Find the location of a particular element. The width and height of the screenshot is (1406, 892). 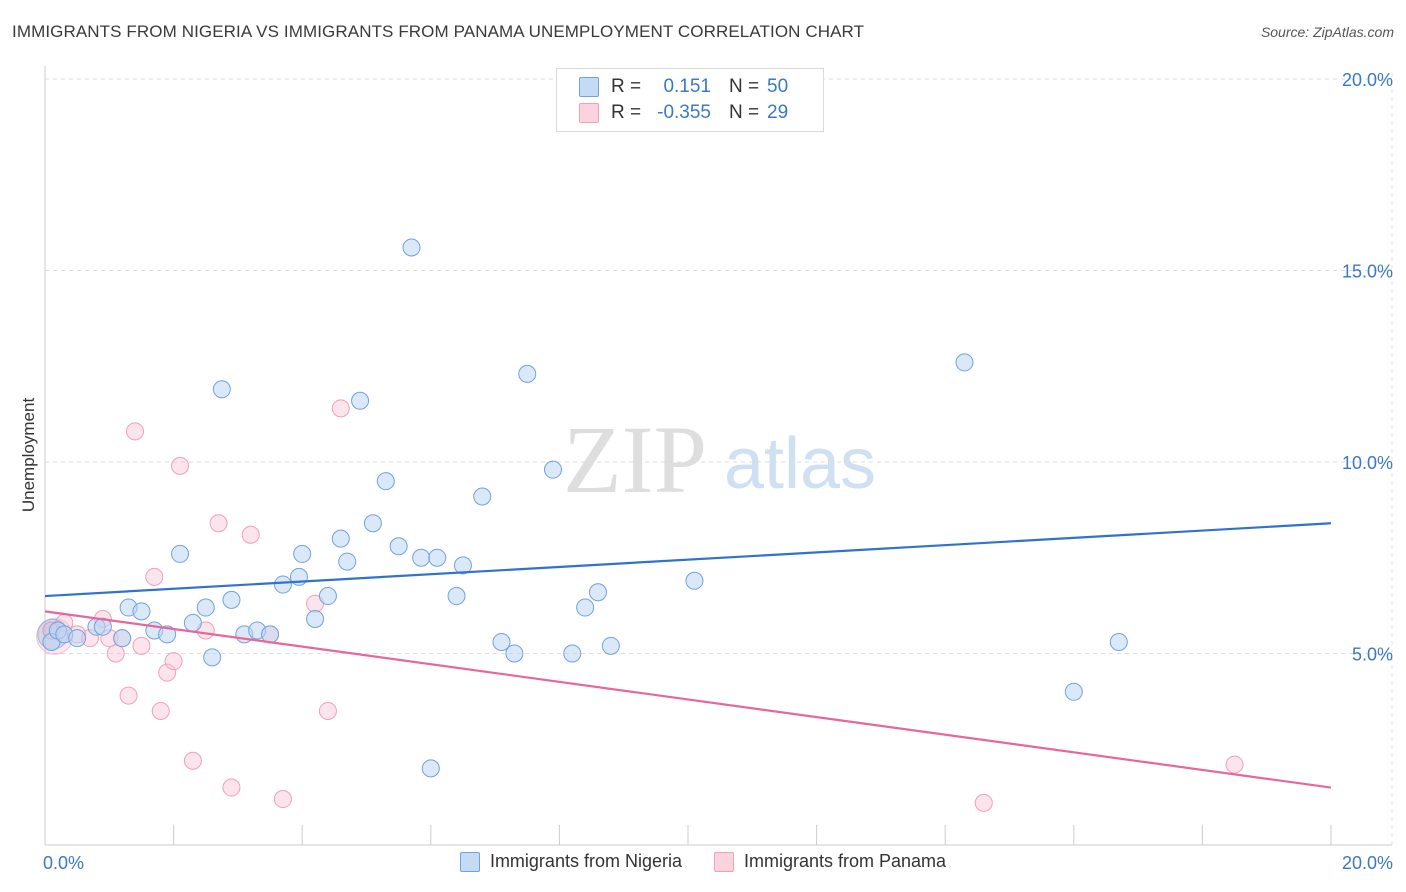

legend-row-nigeria: R = 0.151 N = 50 is located at coordinates (683, 87).